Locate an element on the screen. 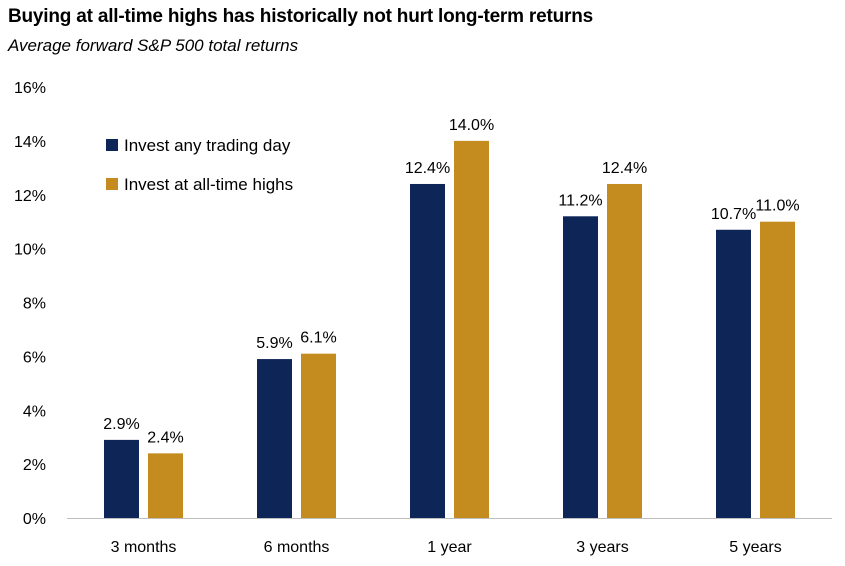 The width and height of the screenshot is (845, 566). x-axis: 3 months 6 months 1 year 3 years 5 years is located at coordinates (446, 547).